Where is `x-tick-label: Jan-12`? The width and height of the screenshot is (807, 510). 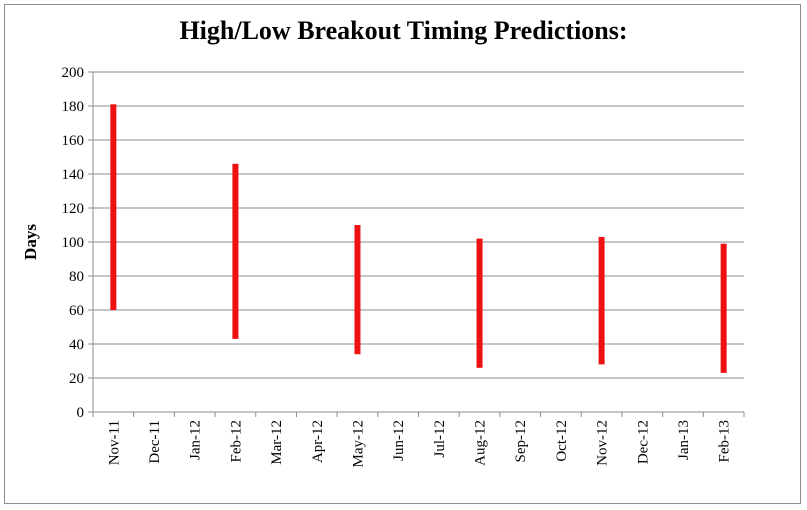
x-tick-label: Jan-12 is located at coordinates (196, 440).